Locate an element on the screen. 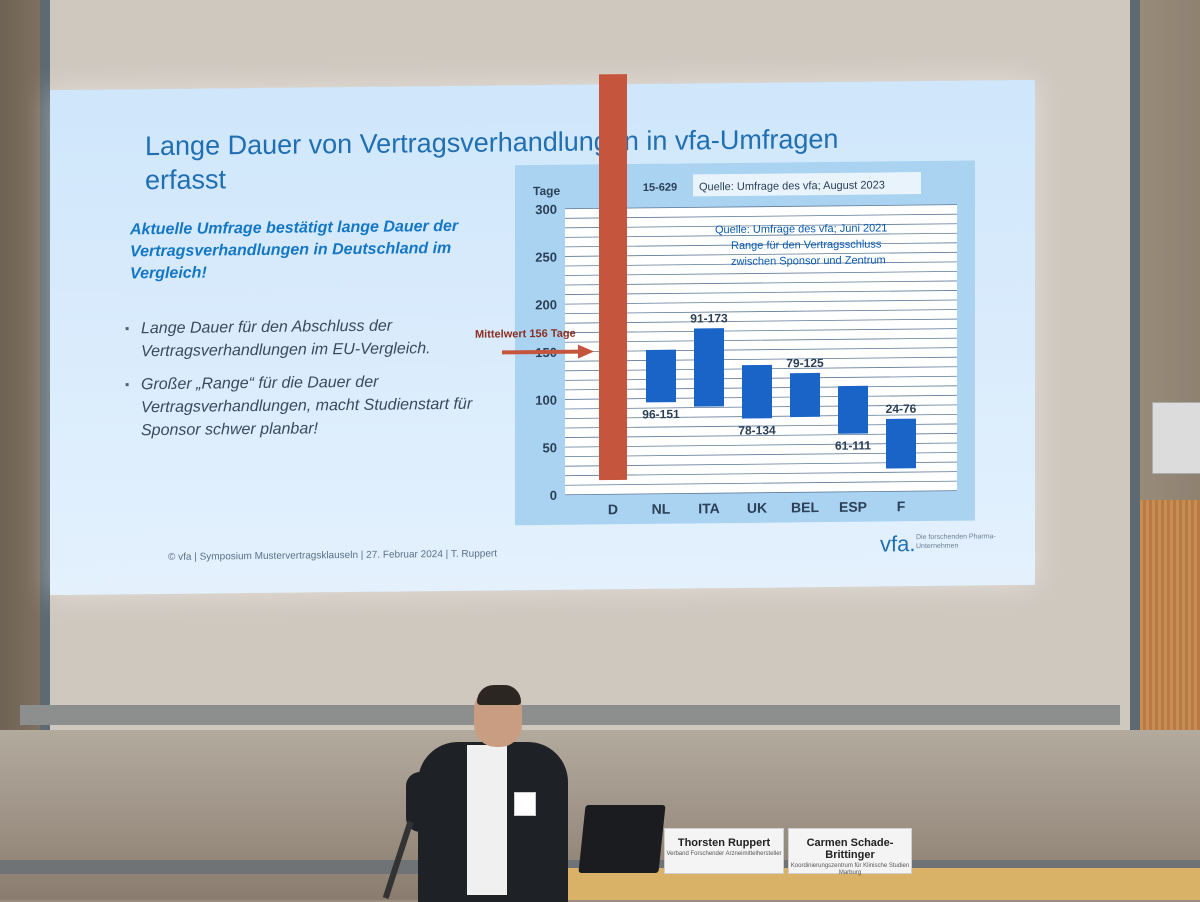 The image size is (1200, 902). vfa-logo: vfa. is located at coordinates (898, 544).